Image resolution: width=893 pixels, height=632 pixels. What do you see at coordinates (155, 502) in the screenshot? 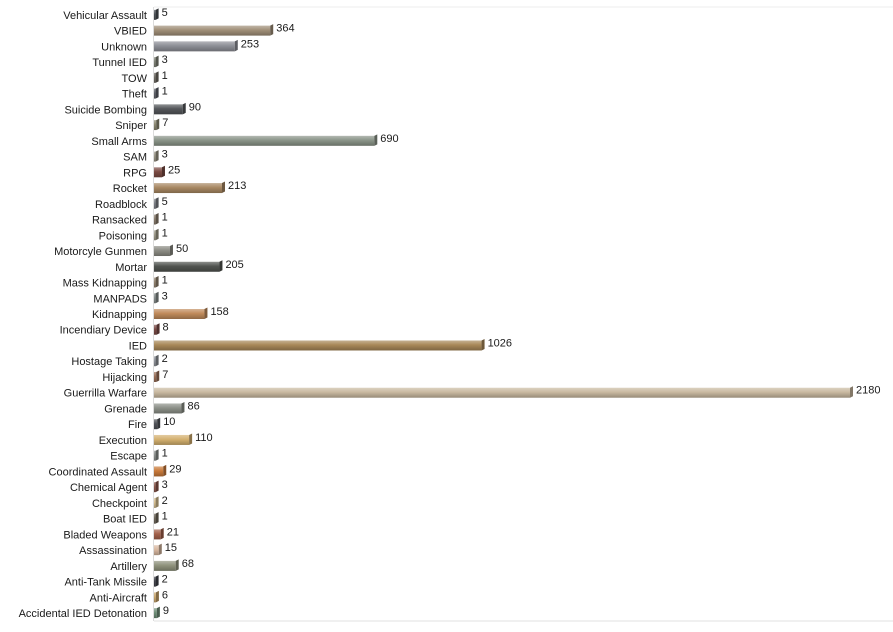
I see `bar-checkpoint` at bounding box center [155, 502].